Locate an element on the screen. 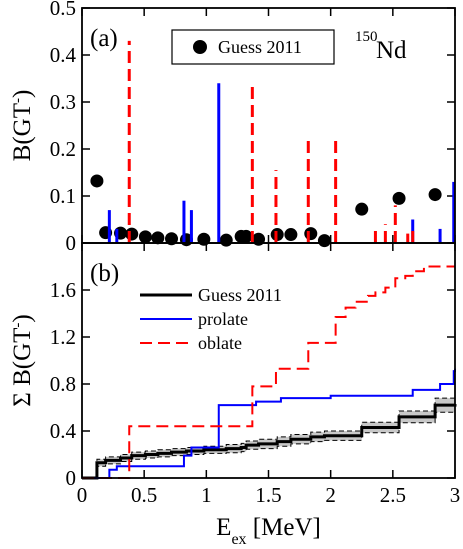  y-tick-label: 0.1 is located at coordinates (63, 196).